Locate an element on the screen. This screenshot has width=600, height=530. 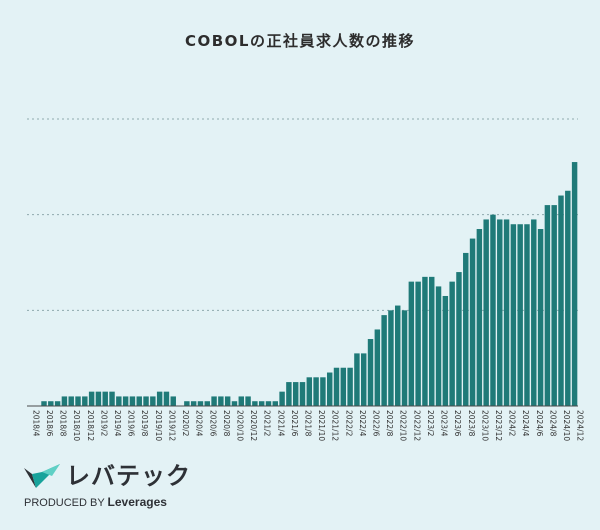
bar-2021/5 is located at coordinates (282, 398).